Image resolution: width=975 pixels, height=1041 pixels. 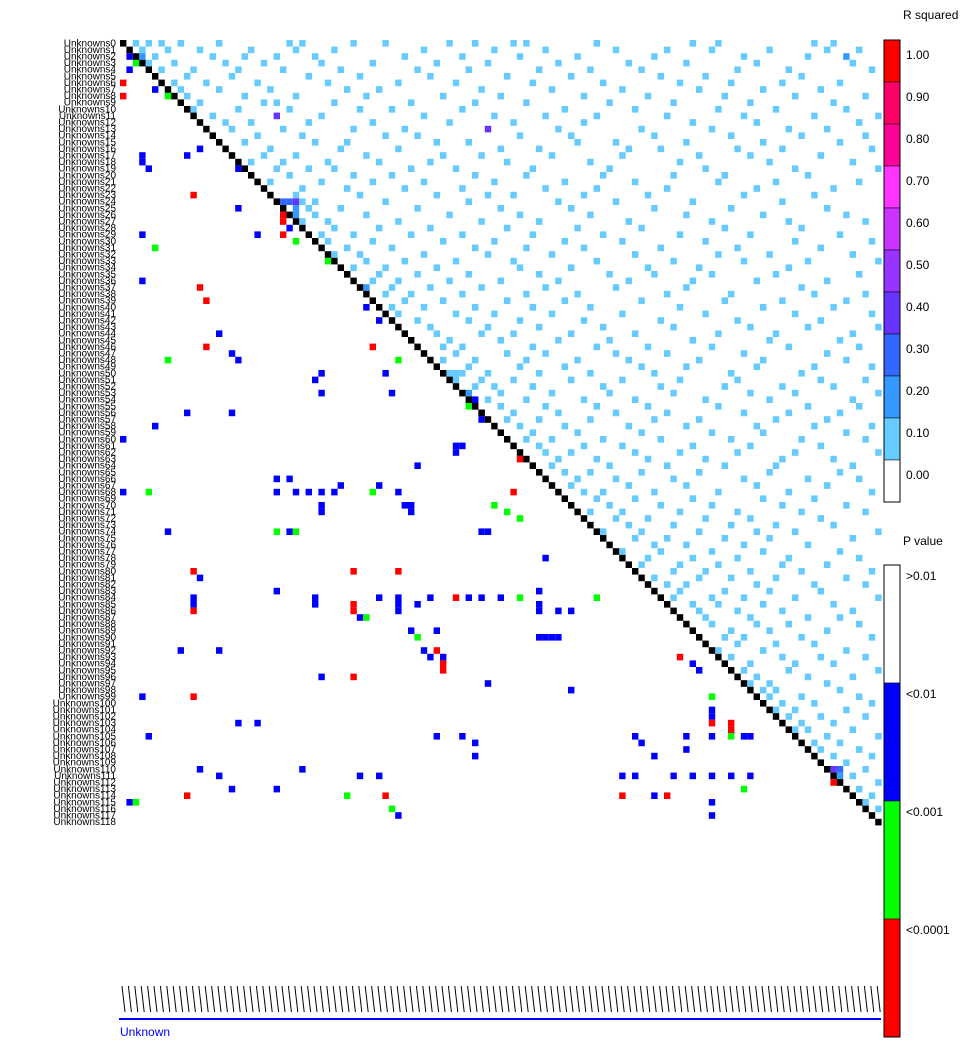 I want to click on r-squared-legend-tick: 0.10, so click(x=918, y=433).